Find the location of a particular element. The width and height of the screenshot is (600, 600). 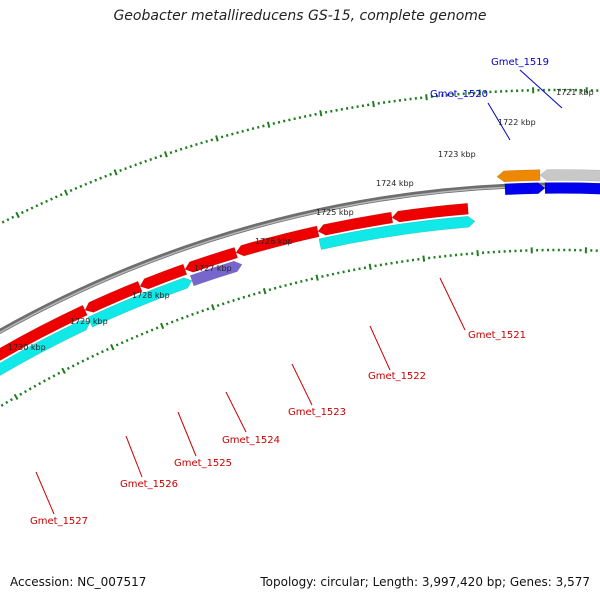

gene-label-gmet-1522: Gmet_1522 is located at coordinates (397, 376).